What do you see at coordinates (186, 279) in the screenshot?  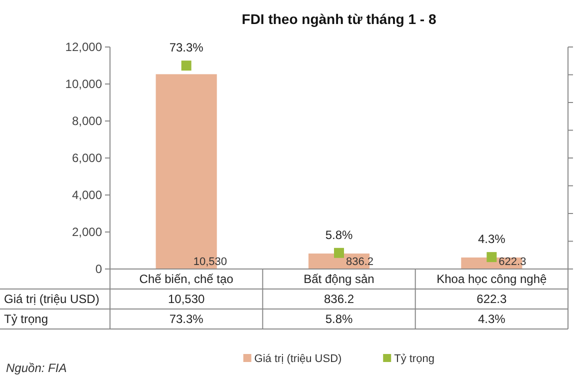 I see `x-tick-label: Chế biến, chế tạo` at bounding box center [186, 279].